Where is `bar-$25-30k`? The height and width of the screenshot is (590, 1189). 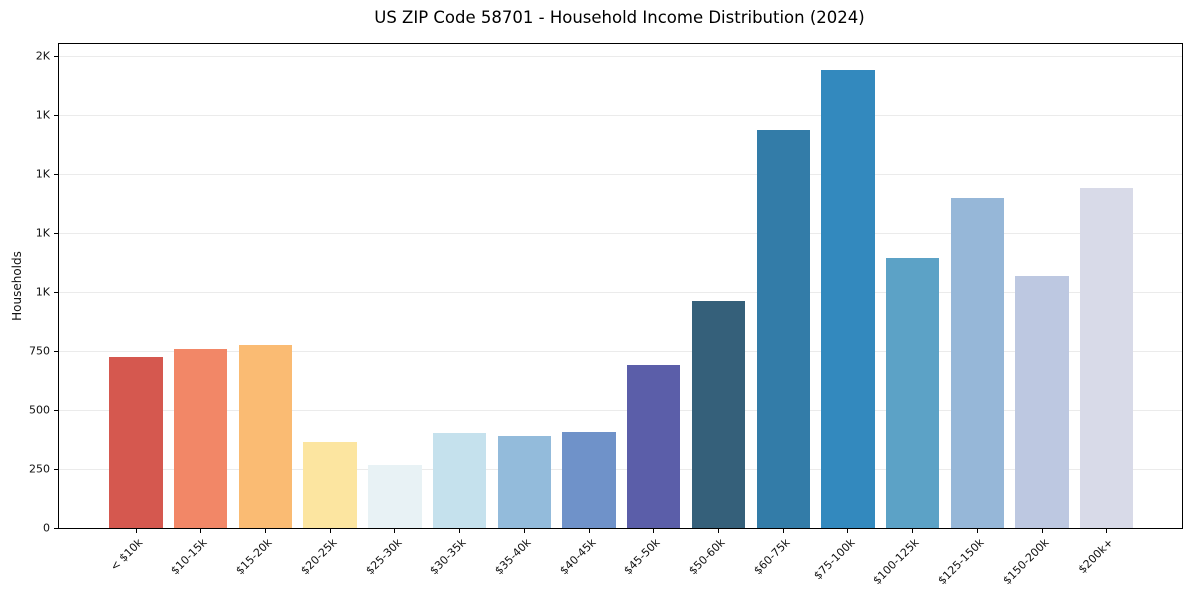
bar-$25-30k is located at coordinates (395, 496).